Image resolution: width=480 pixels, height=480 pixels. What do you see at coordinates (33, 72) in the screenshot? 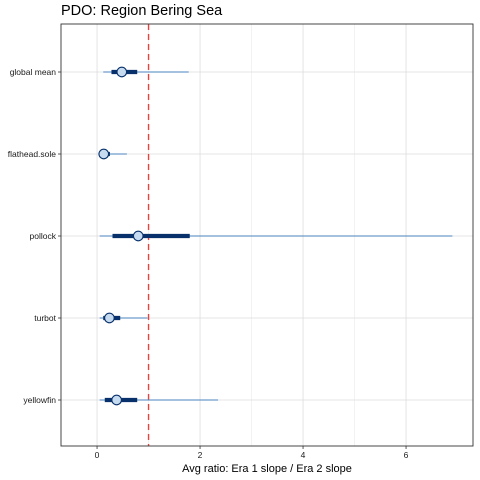
I see `y-tick-label: global mean` at bounding box center [33, 72].